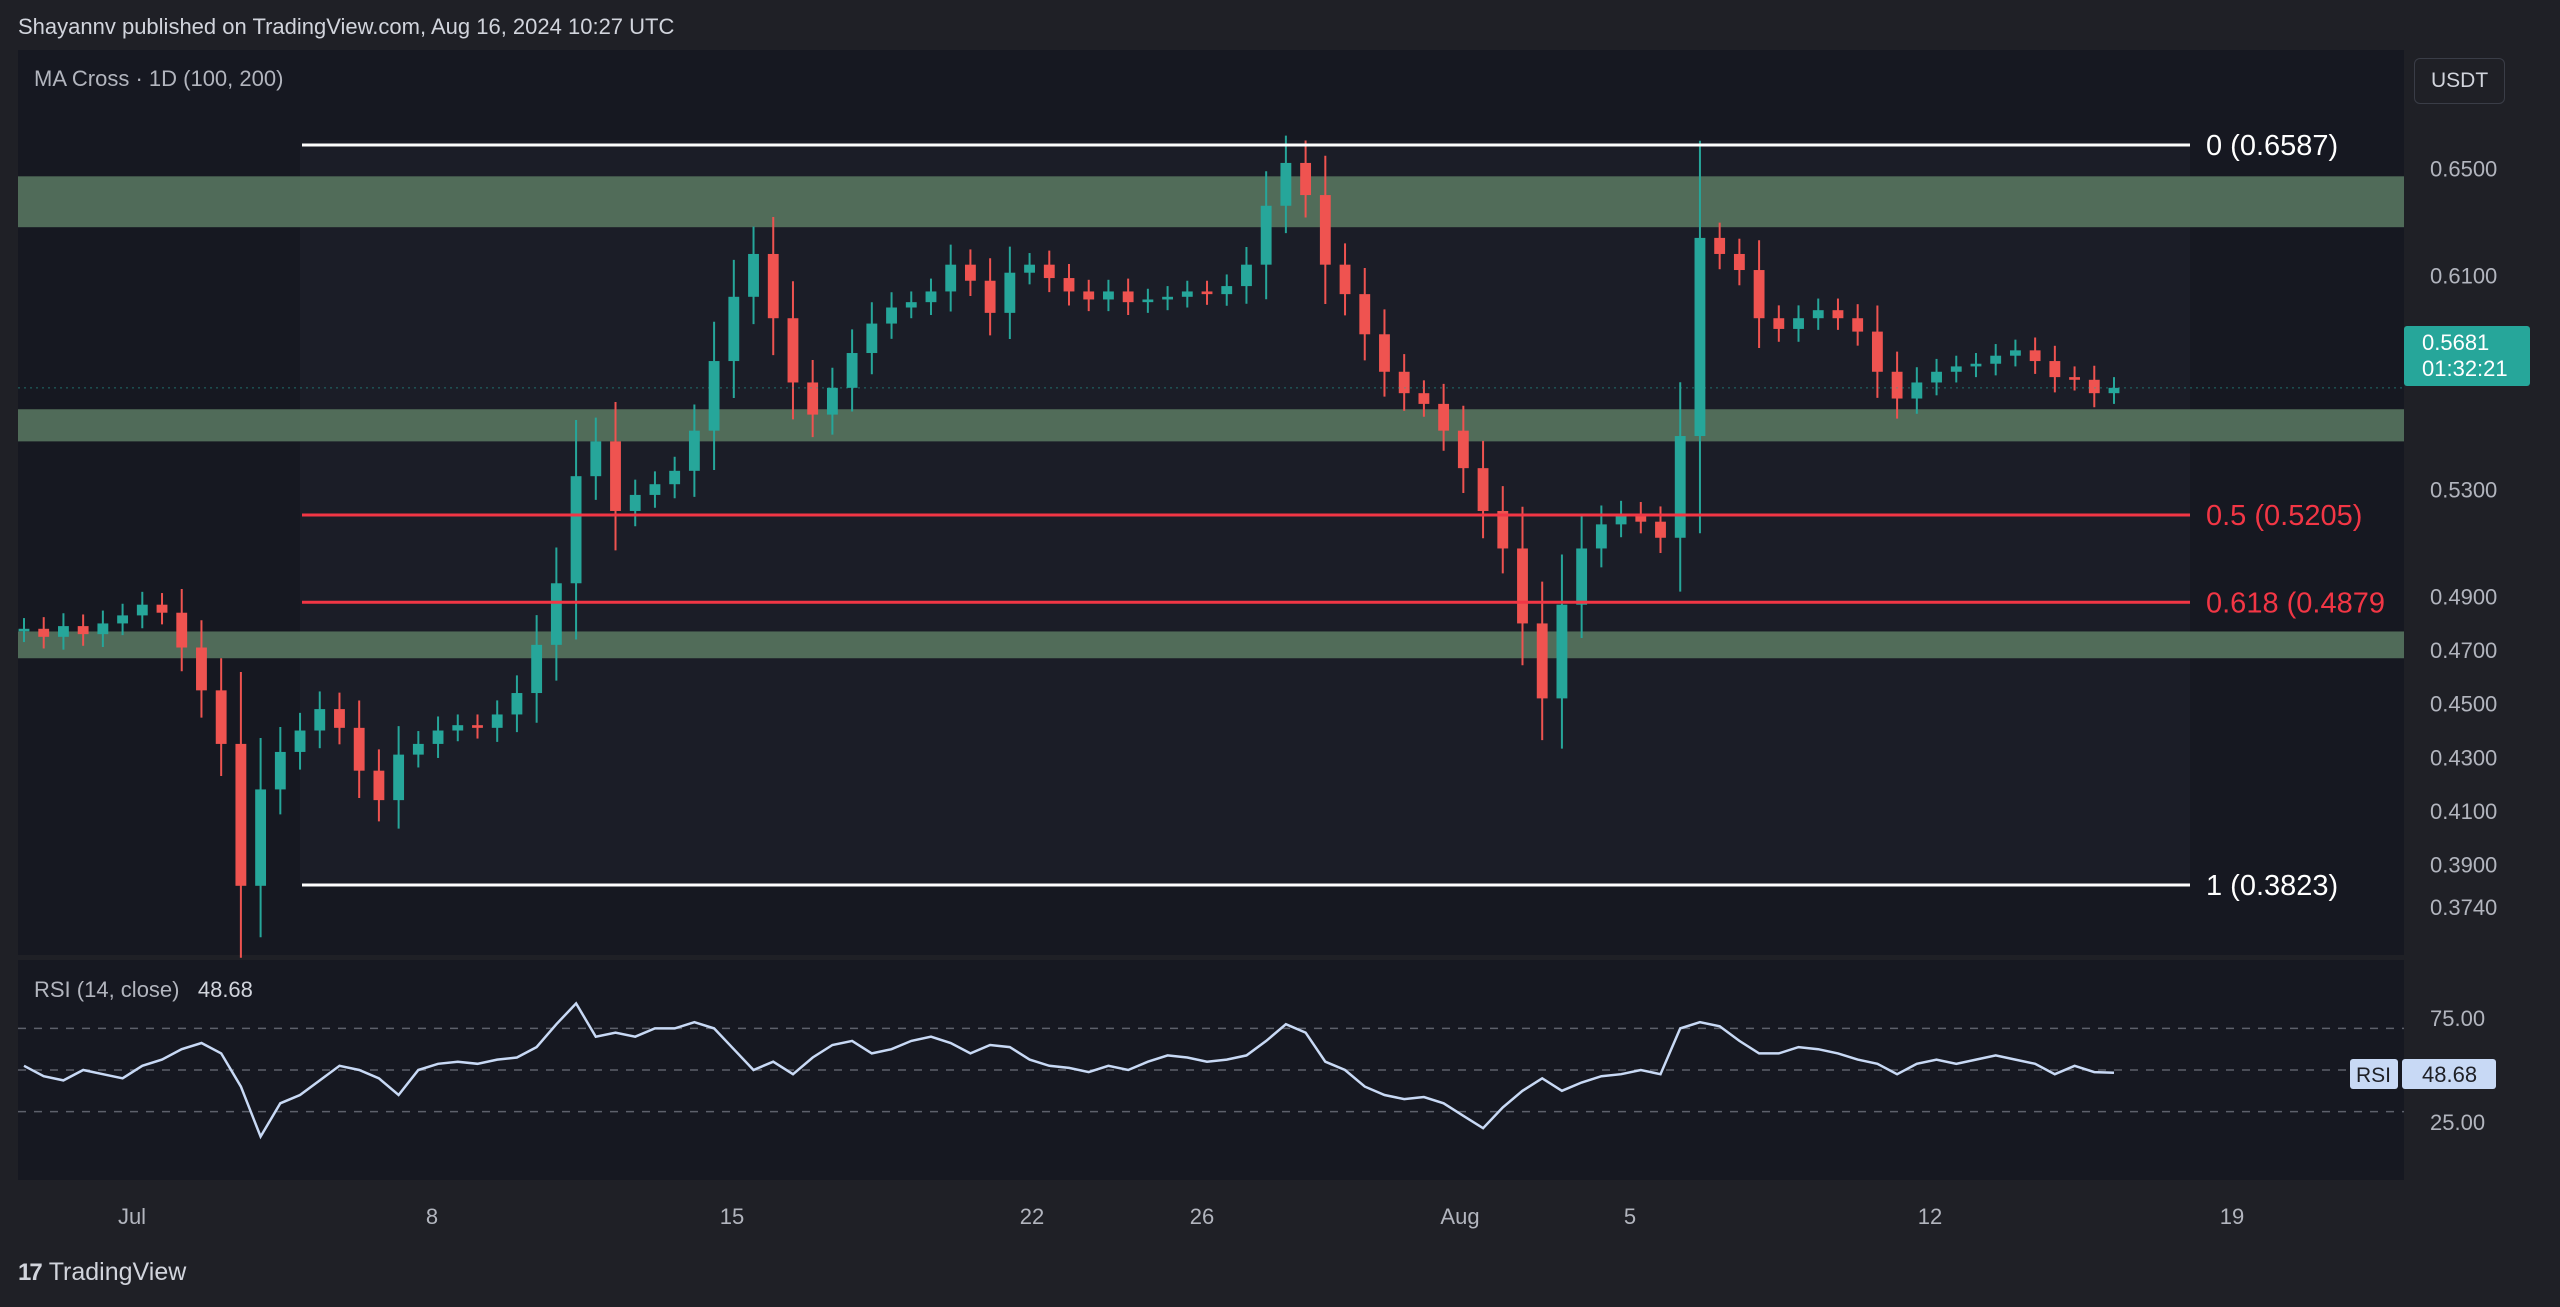  What do you see at coordinates (159, 78) in the screenshot?
I see `indicator-label: MA Cross · 1D (100, 200)` at bounding box center [159, 78].